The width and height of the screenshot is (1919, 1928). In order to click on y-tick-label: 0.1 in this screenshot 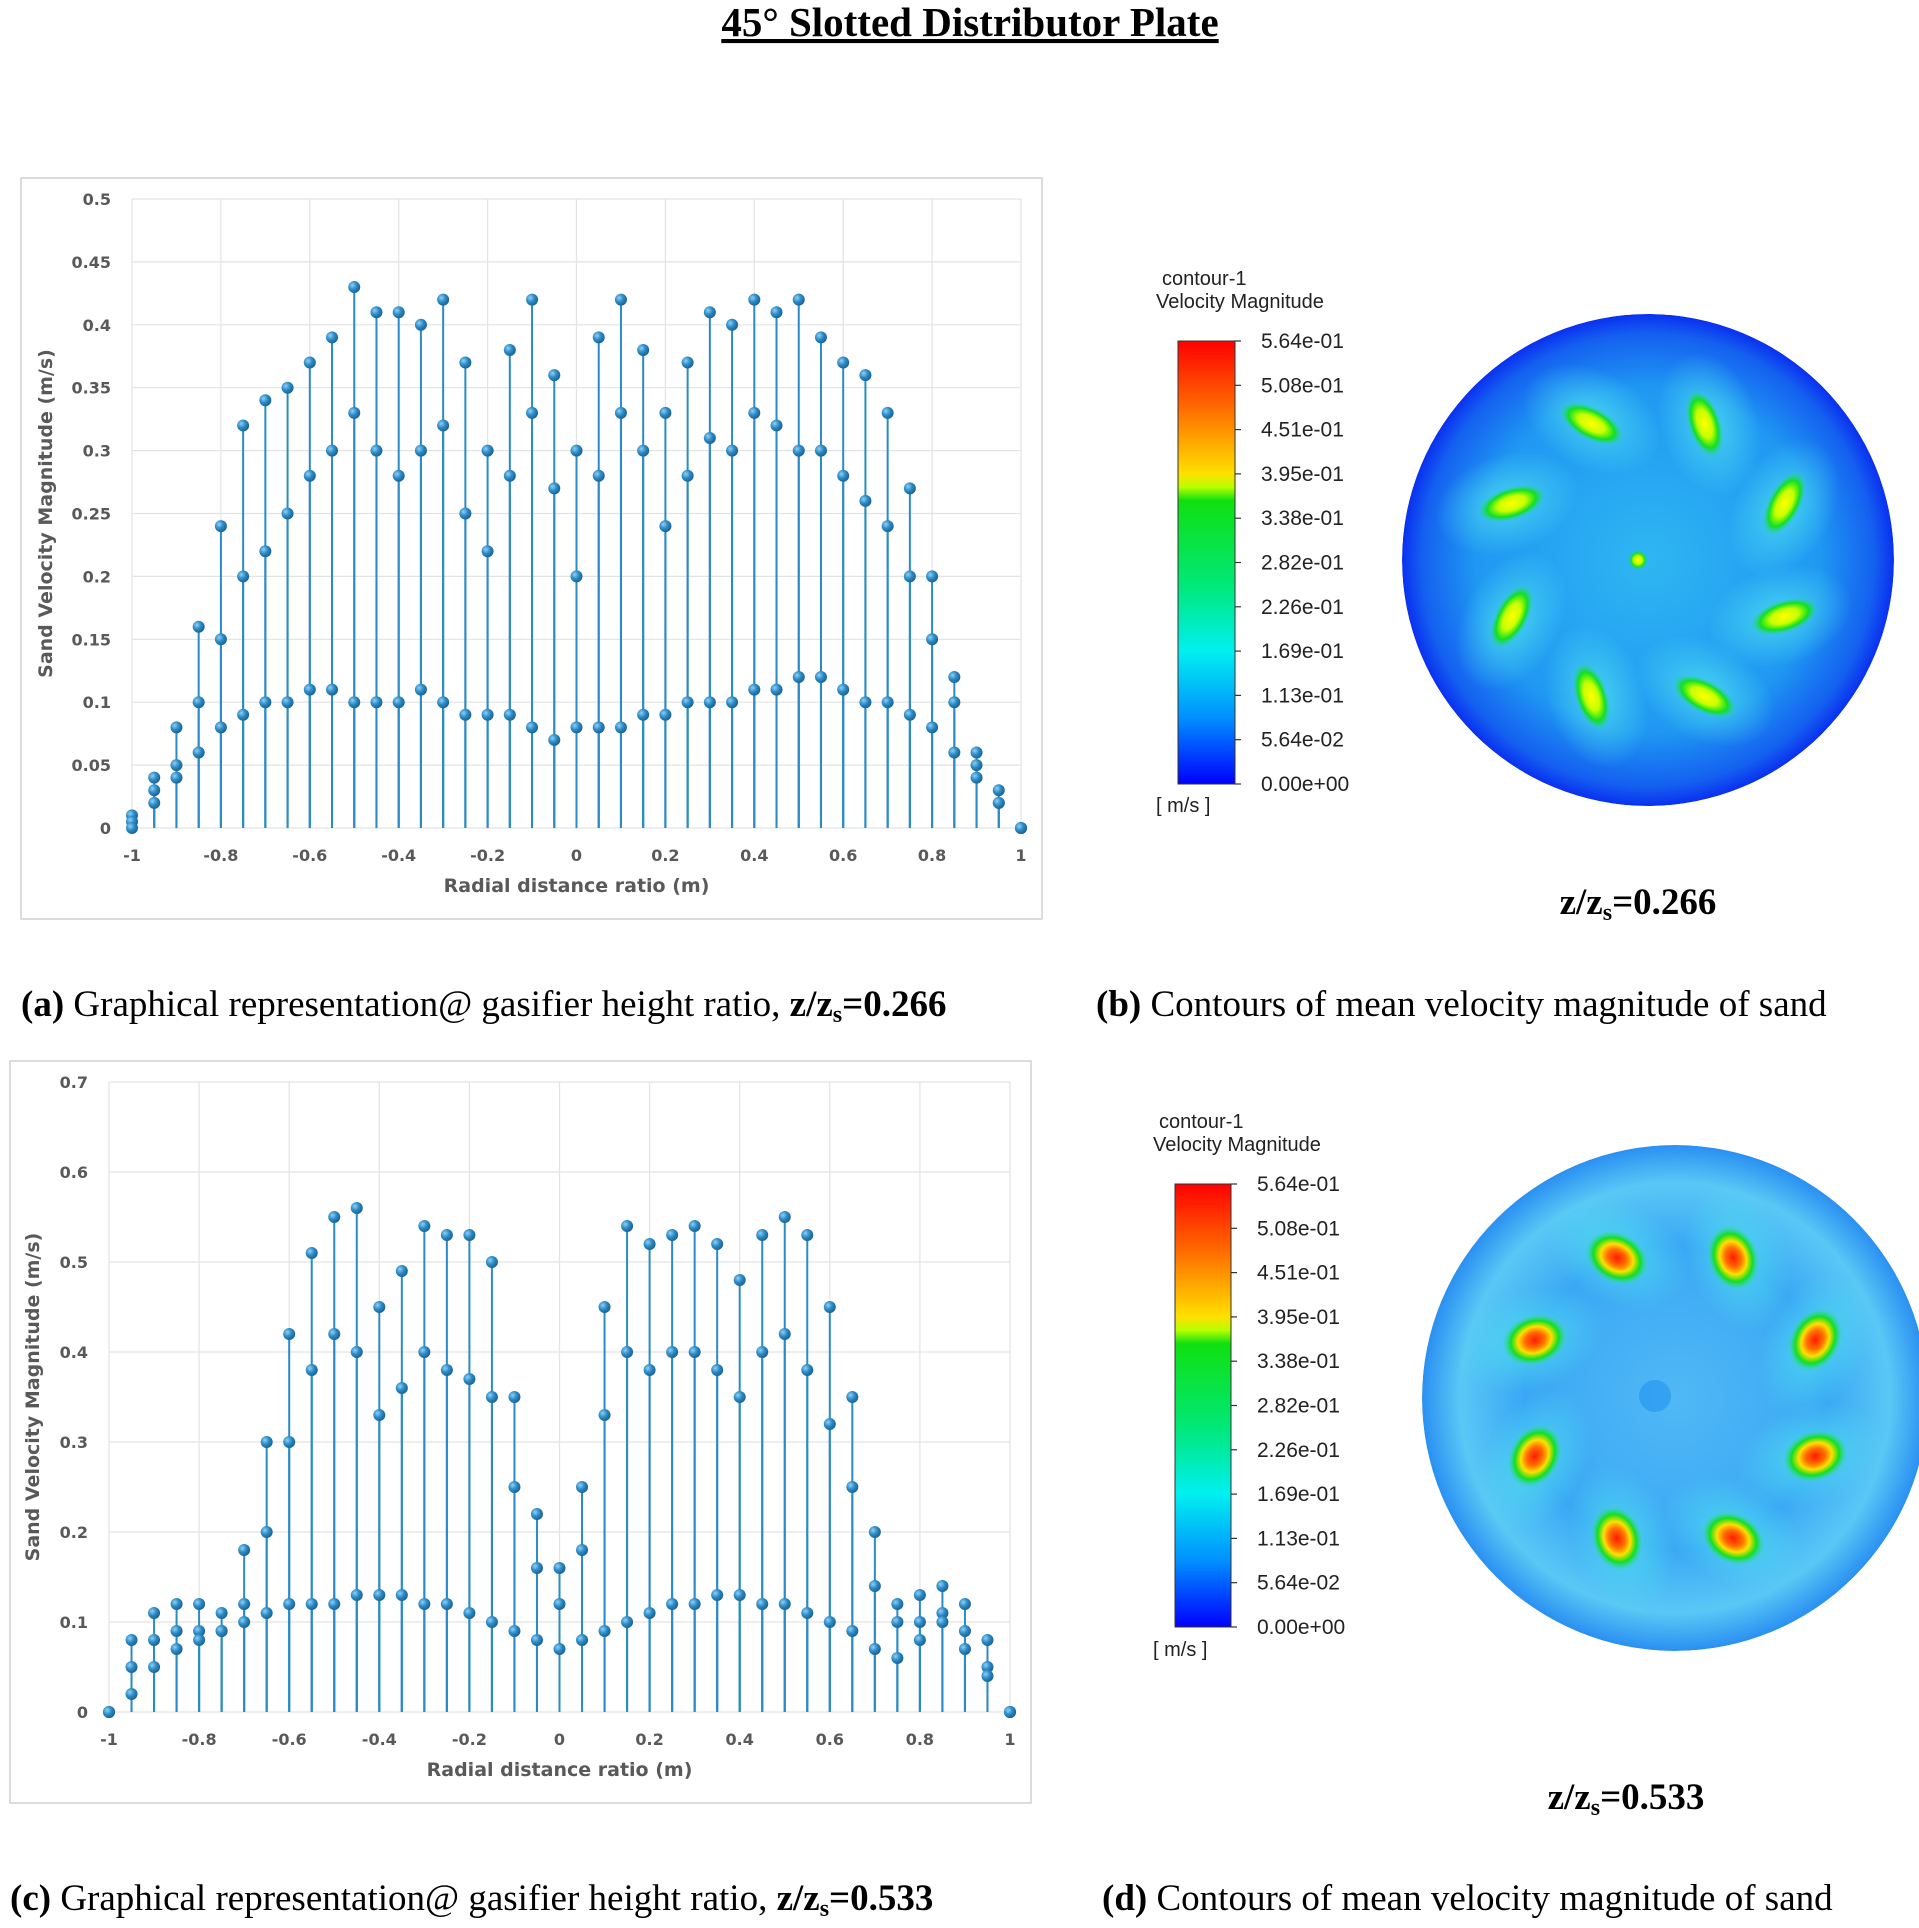, I will do `click(74, 1622)`.